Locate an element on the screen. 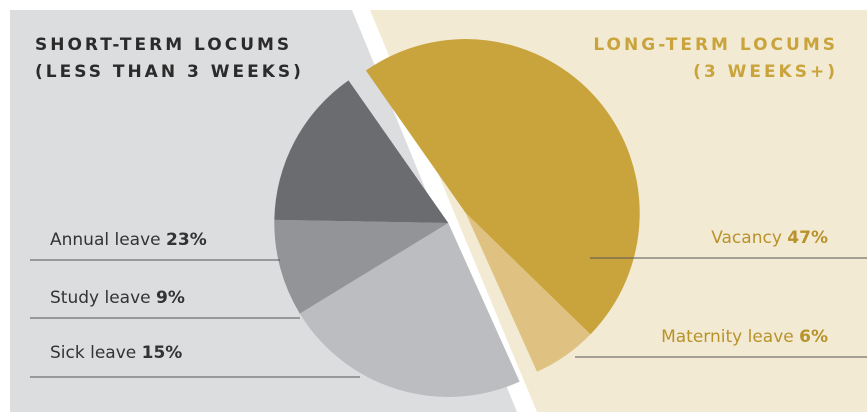 This screenshot has height=412, width=867. group-title: (3 WEEKS+) is located at coordinates (765, 72).